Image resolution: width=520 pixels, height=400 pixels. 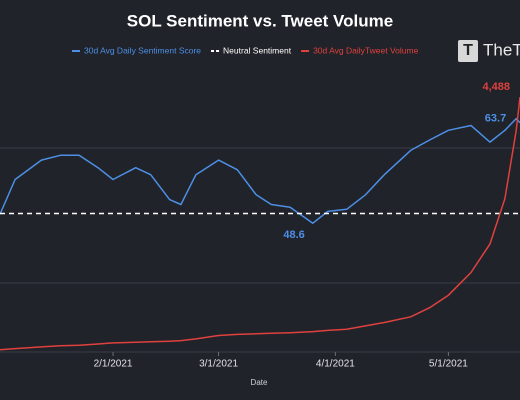 I want to click on x-tick-label: 3/1/2021, so click(x=218, y=364).